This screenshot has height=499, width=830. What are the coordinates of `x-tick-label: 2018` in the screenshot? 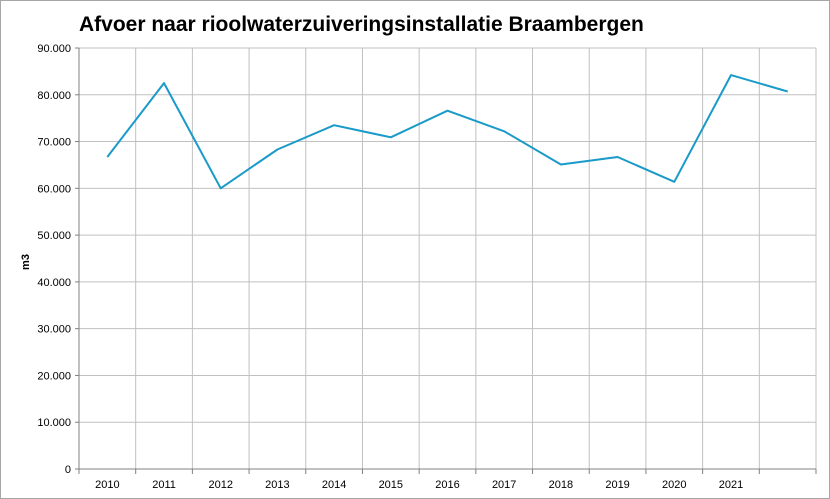 It's located at (561, 485).